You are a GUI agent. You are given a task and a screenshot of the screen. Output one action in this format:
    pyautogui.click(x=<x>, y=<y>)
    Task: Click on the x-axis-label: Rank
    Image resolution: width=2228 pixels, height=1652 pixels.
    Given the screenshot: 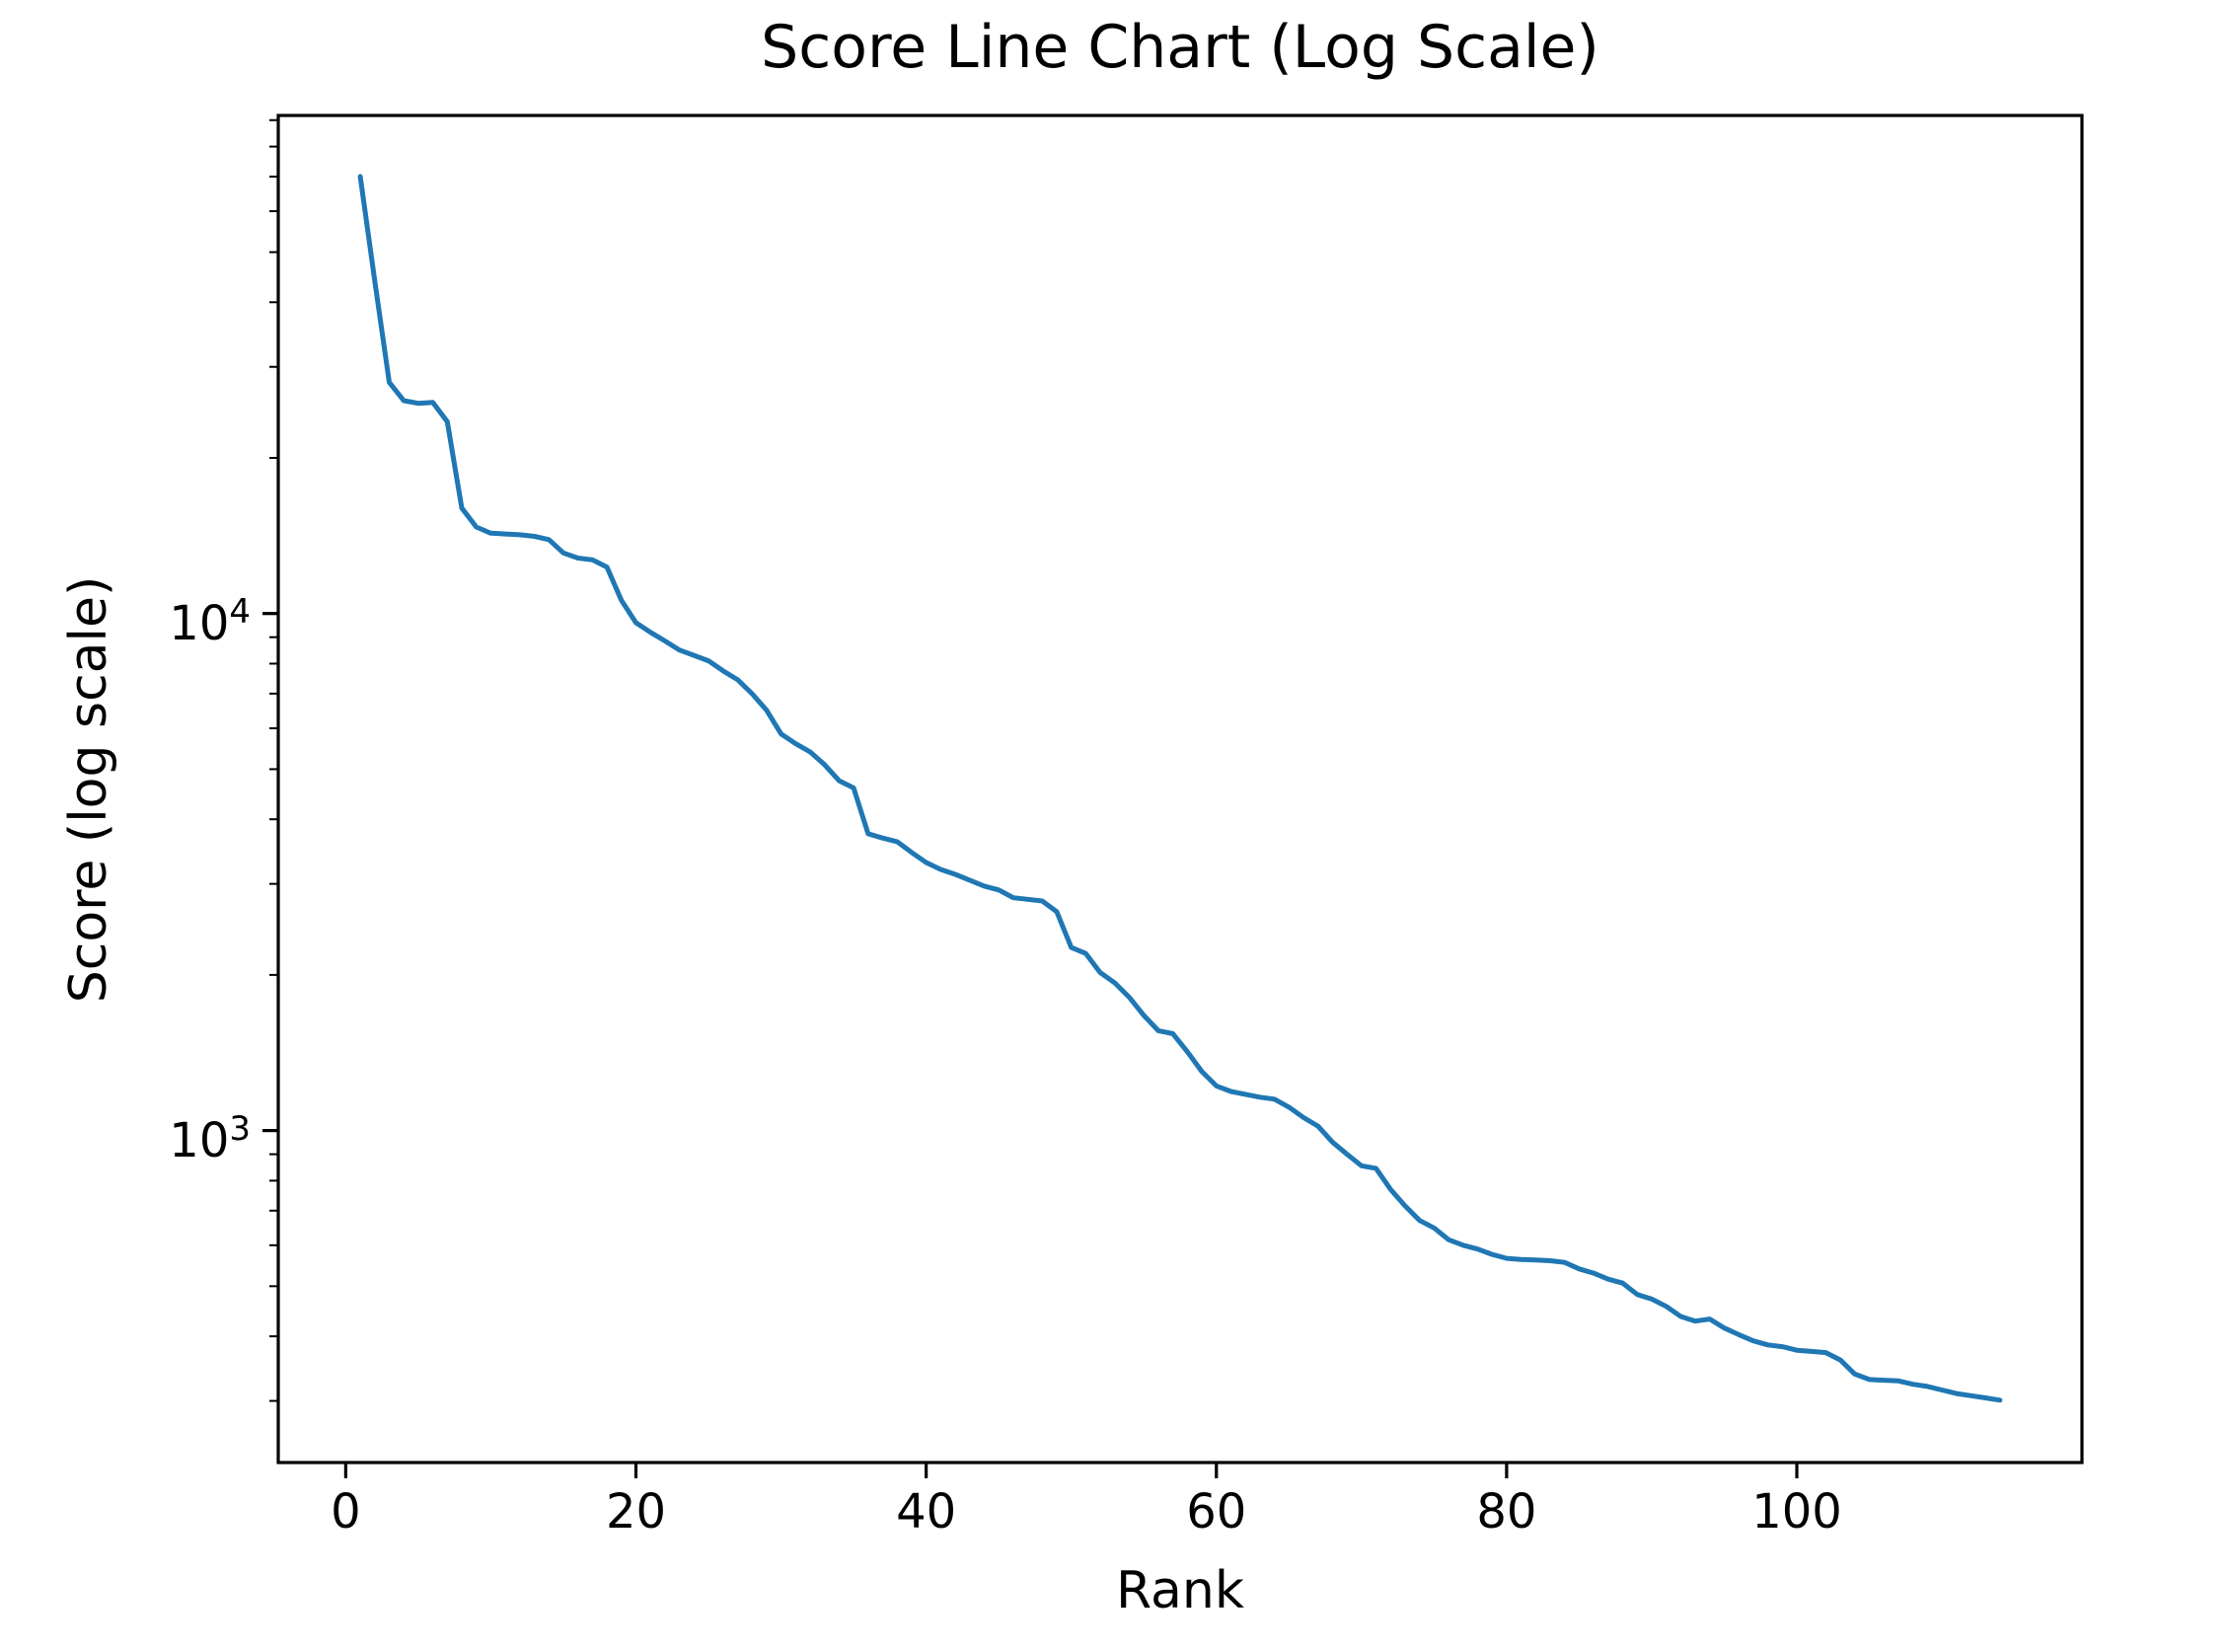 What is the action you would take?
    pyautogui.click(x=1180, y=1590)
    